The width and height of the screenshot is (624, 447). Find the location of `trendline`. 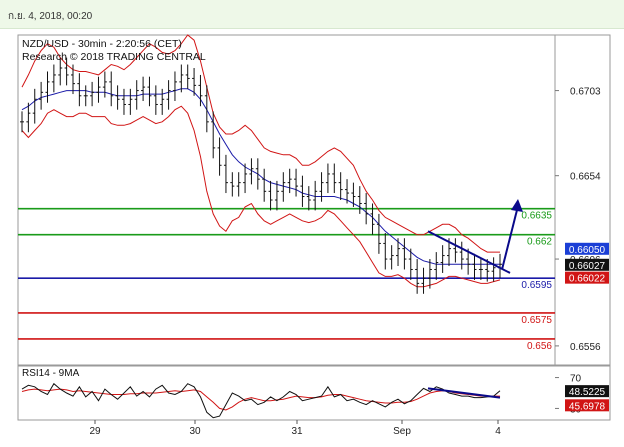

trendline is located at coordinates (469, 252).